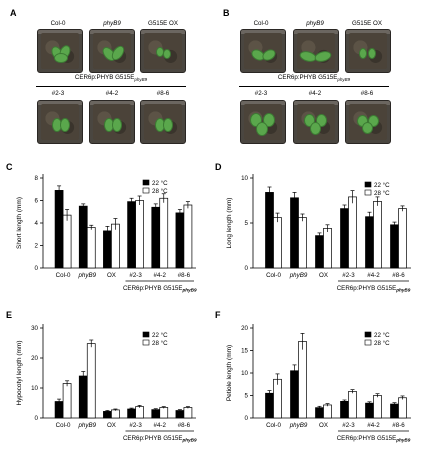 This screenshot has height=460, width=422. Describe the element at coordinates (9, 167) in the screenshot. I see `panel-label: C` at that location.